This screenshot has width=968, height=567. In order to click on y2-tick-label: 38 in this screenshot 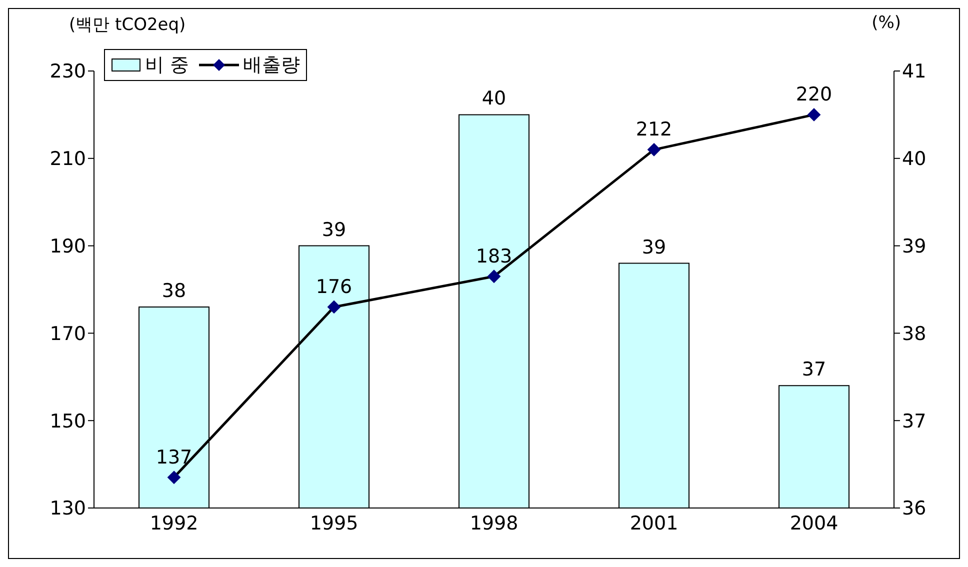, I will do `click(914, 333)`.